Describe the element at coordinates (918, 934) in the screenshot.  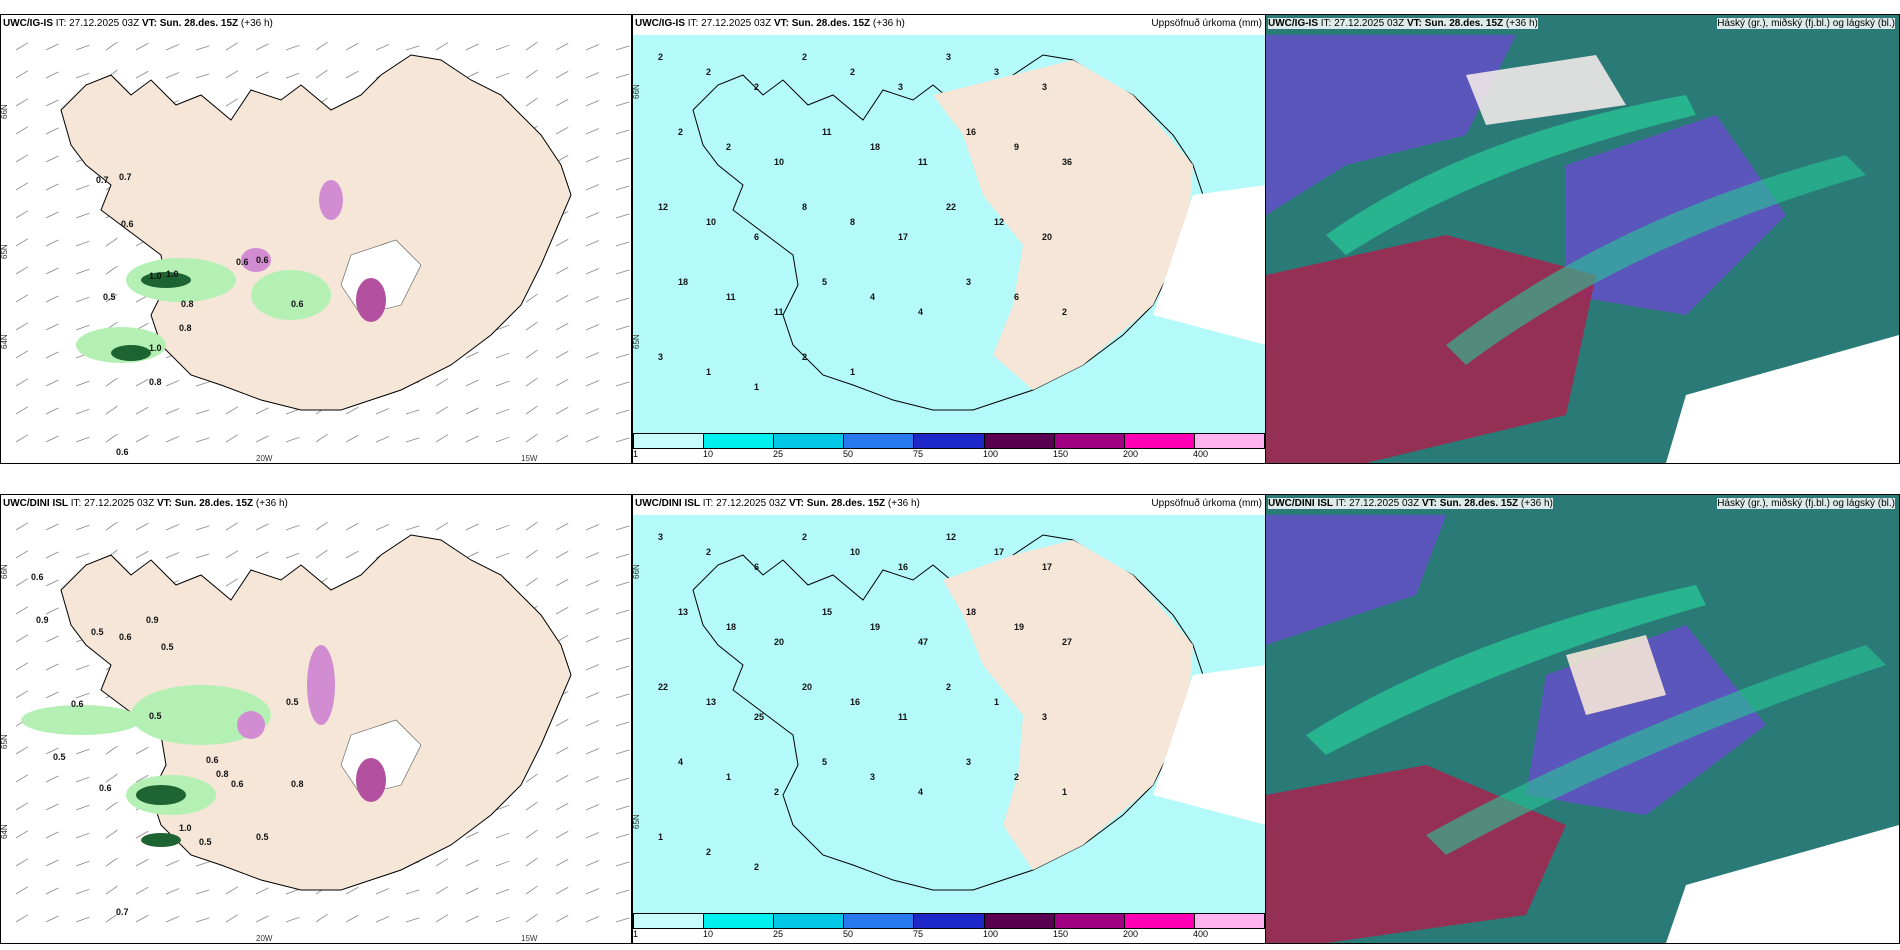
I see `legend-label: 75` at that location.